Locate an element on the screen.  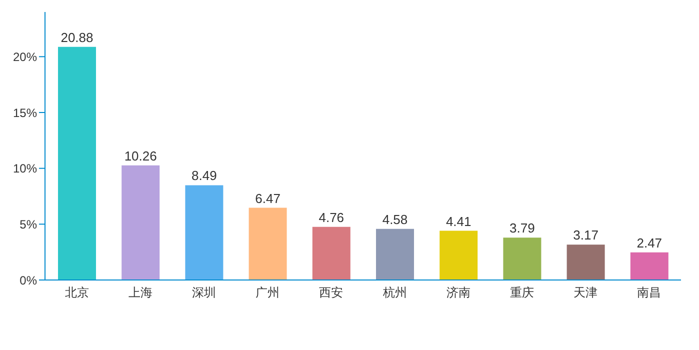
data-label: 3.17 is located at coordinates (585, 235).